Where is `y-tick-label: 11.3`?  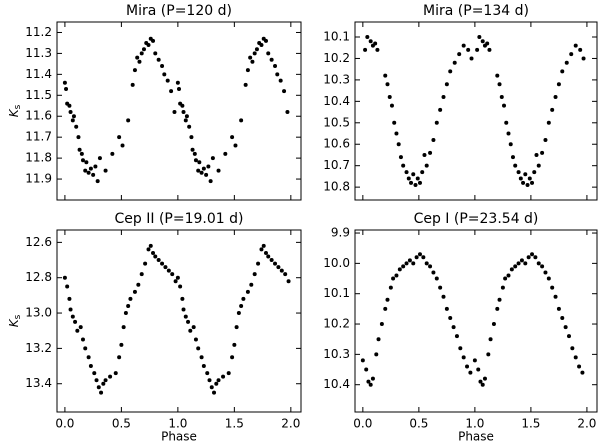 y-tick-label: 11.3 is located at coordinates (38, 53).